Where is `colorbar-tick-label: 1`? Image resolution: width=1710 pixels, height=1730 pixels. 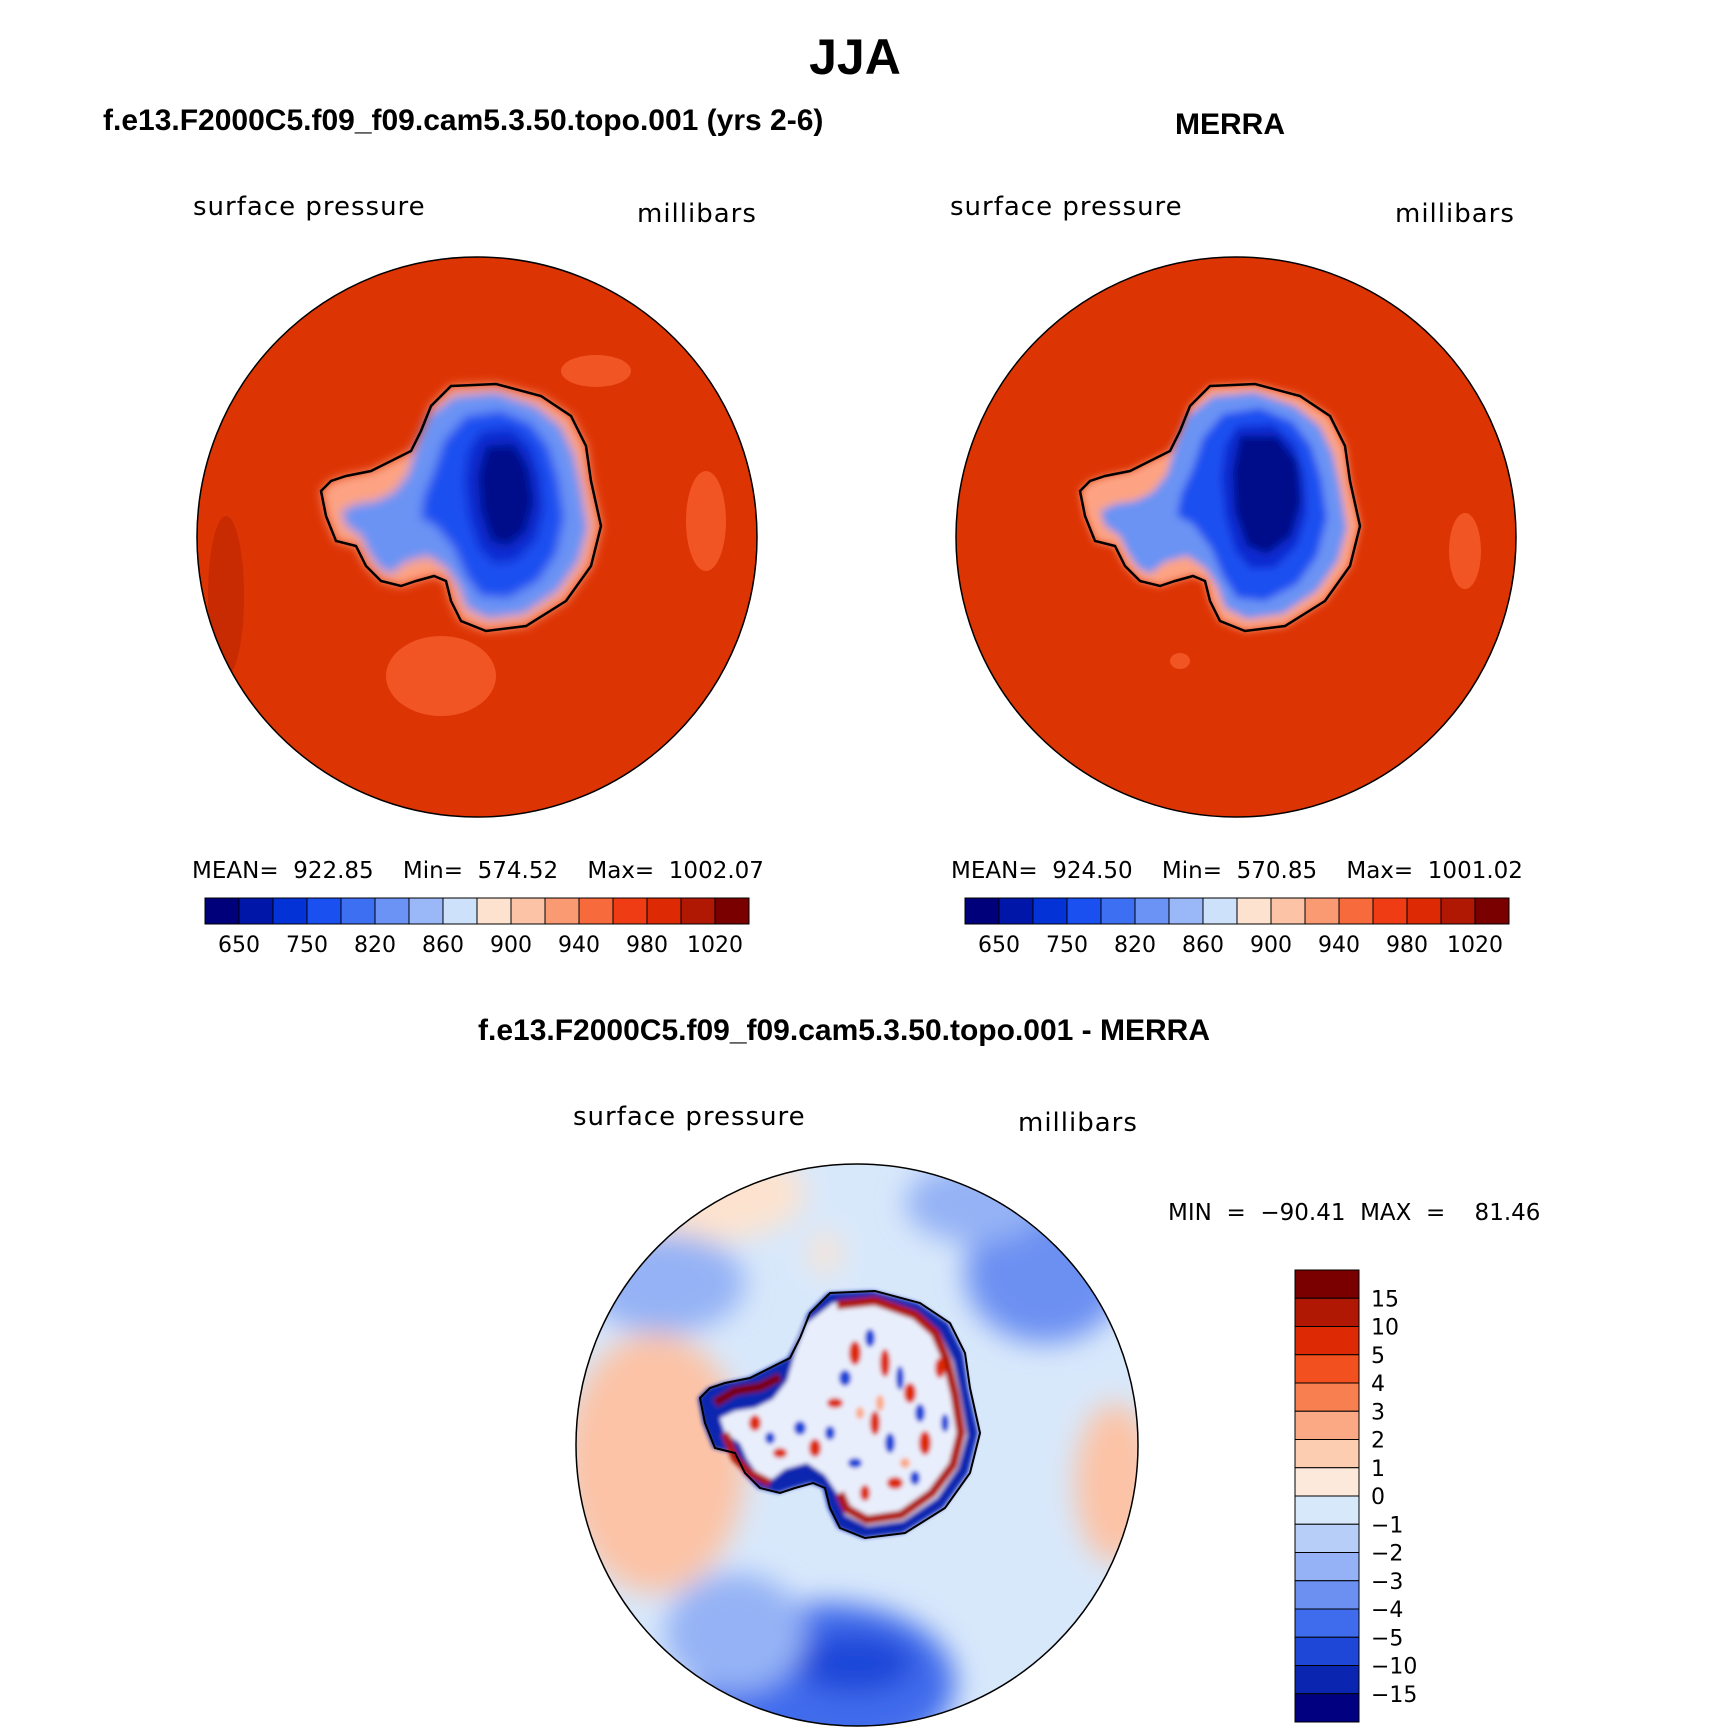 colorbar-tick-label: 1 is located at coordinates (1378, 1469).